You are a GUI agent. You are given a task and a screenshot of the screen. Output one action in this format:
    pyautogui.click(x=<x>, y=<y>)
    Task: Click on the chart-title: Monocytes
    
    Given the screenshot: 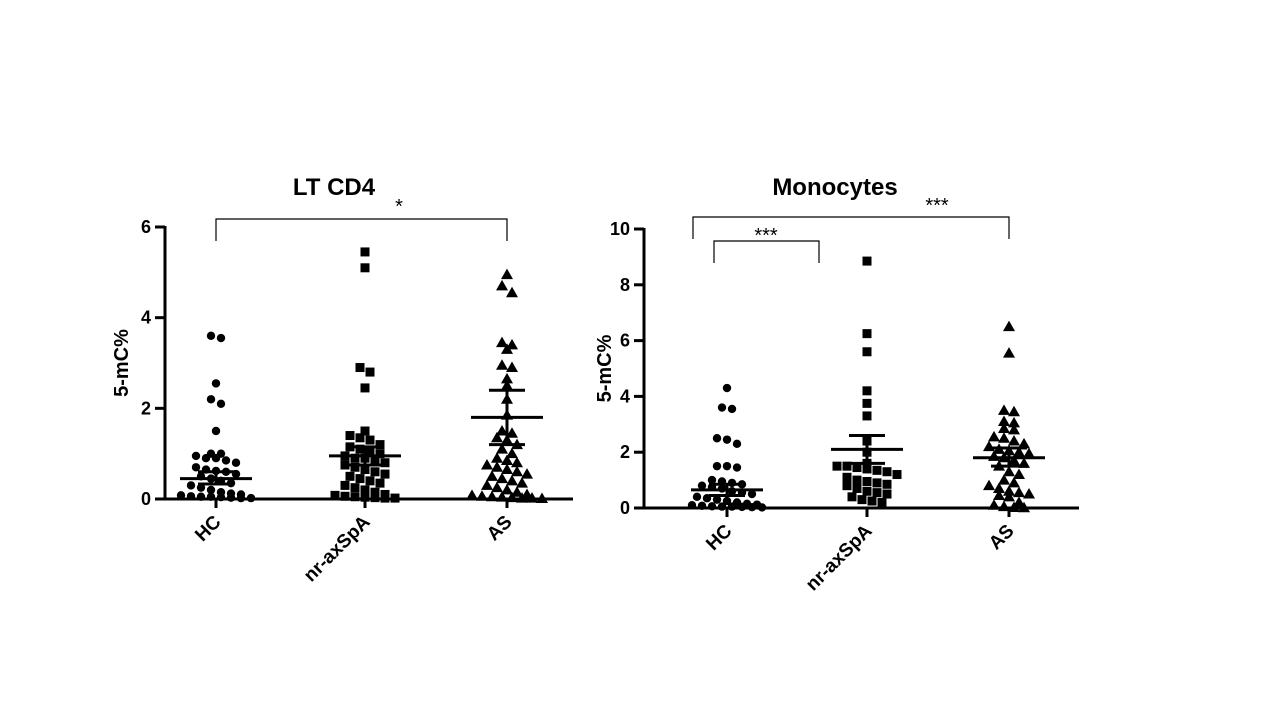 What is the action you would take?
    pyautogui.click(x=834, y=187)
    